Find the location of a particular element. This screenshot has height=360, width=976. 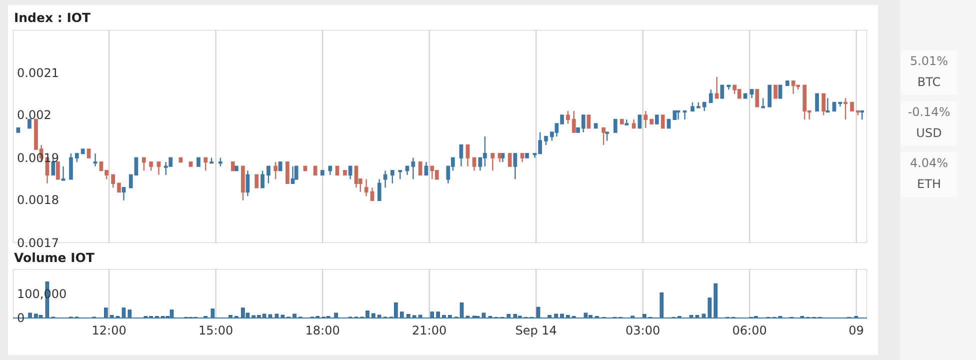

y-tick-label: 0.002 is located at coordinates (34, 115).